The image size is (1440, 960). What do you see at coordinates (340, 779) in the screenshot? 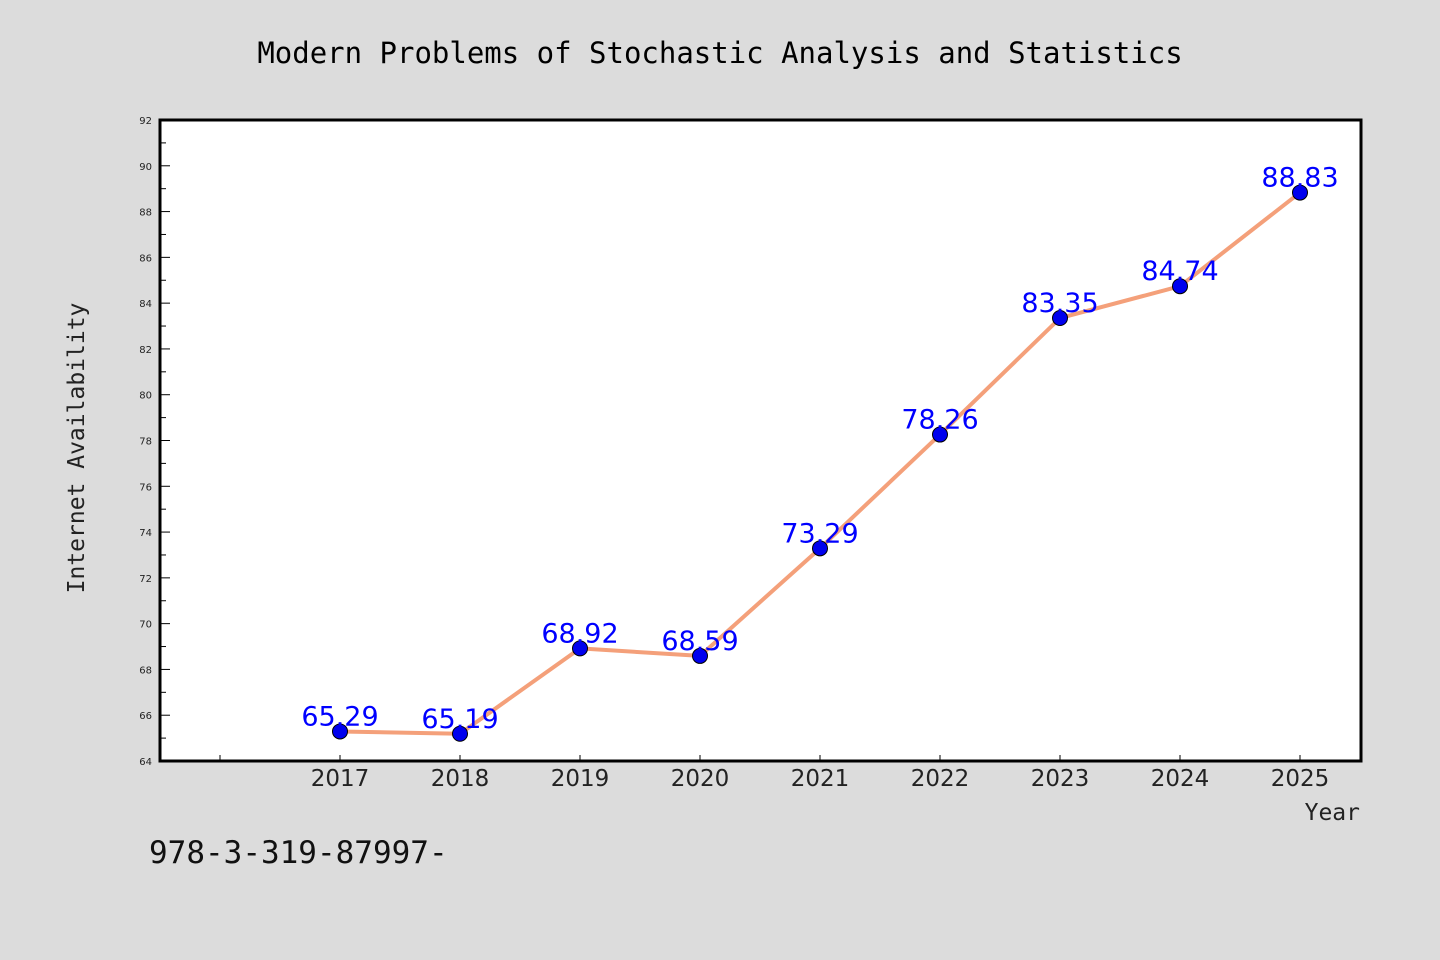
I see `x-tick-label: 2017` at bounding box center [340, 779].